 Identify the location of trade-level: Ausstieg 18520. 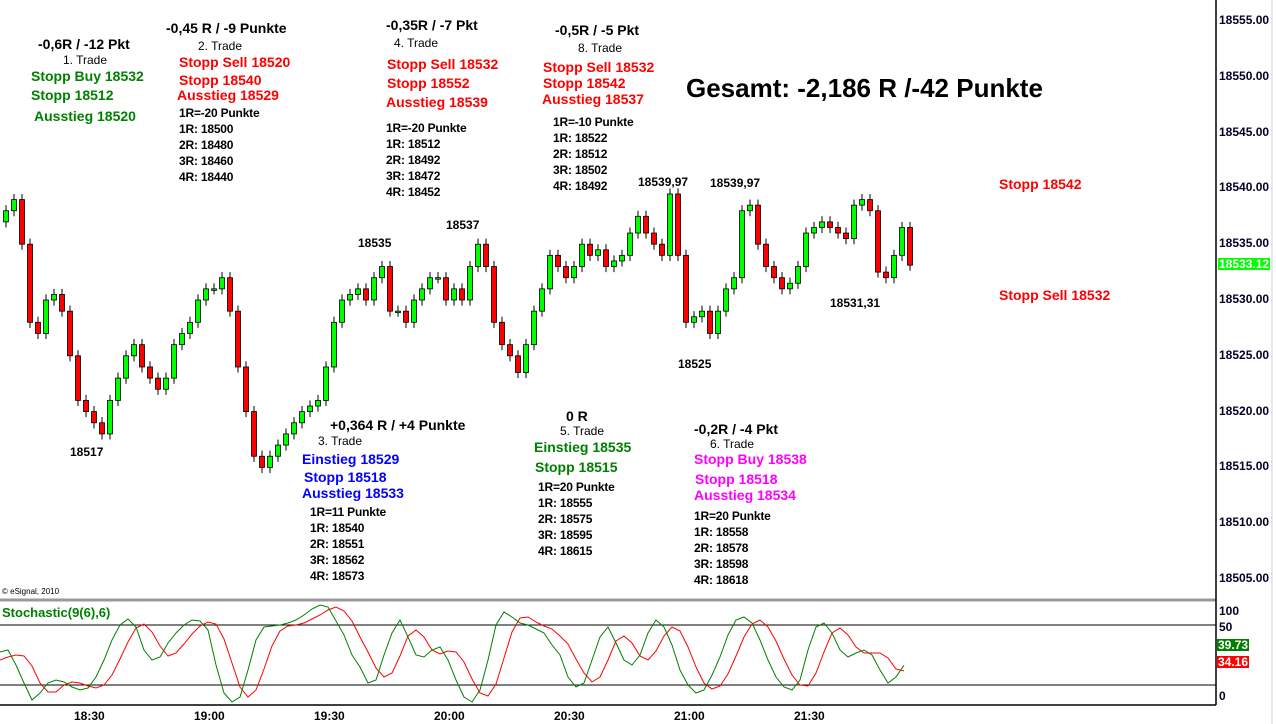
(85, 116).